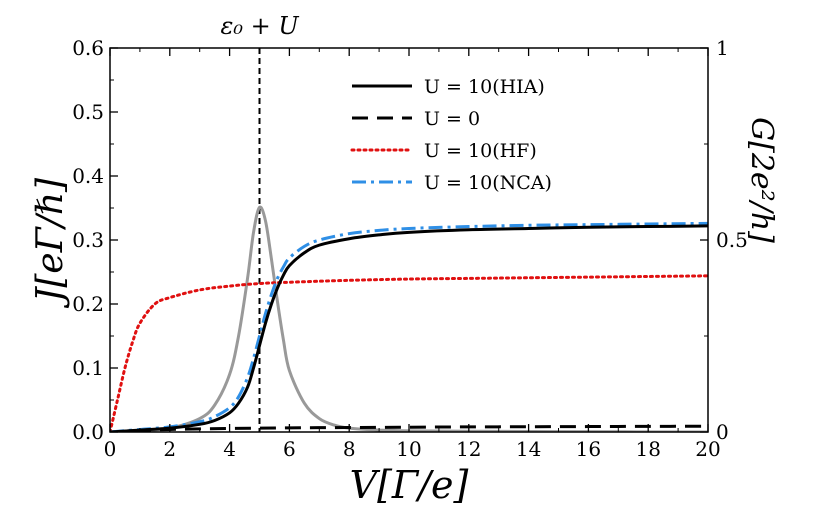  Describe the element at coordinates (349, 449) in the screenshot. I see `x-tick-label: 8` at that location.